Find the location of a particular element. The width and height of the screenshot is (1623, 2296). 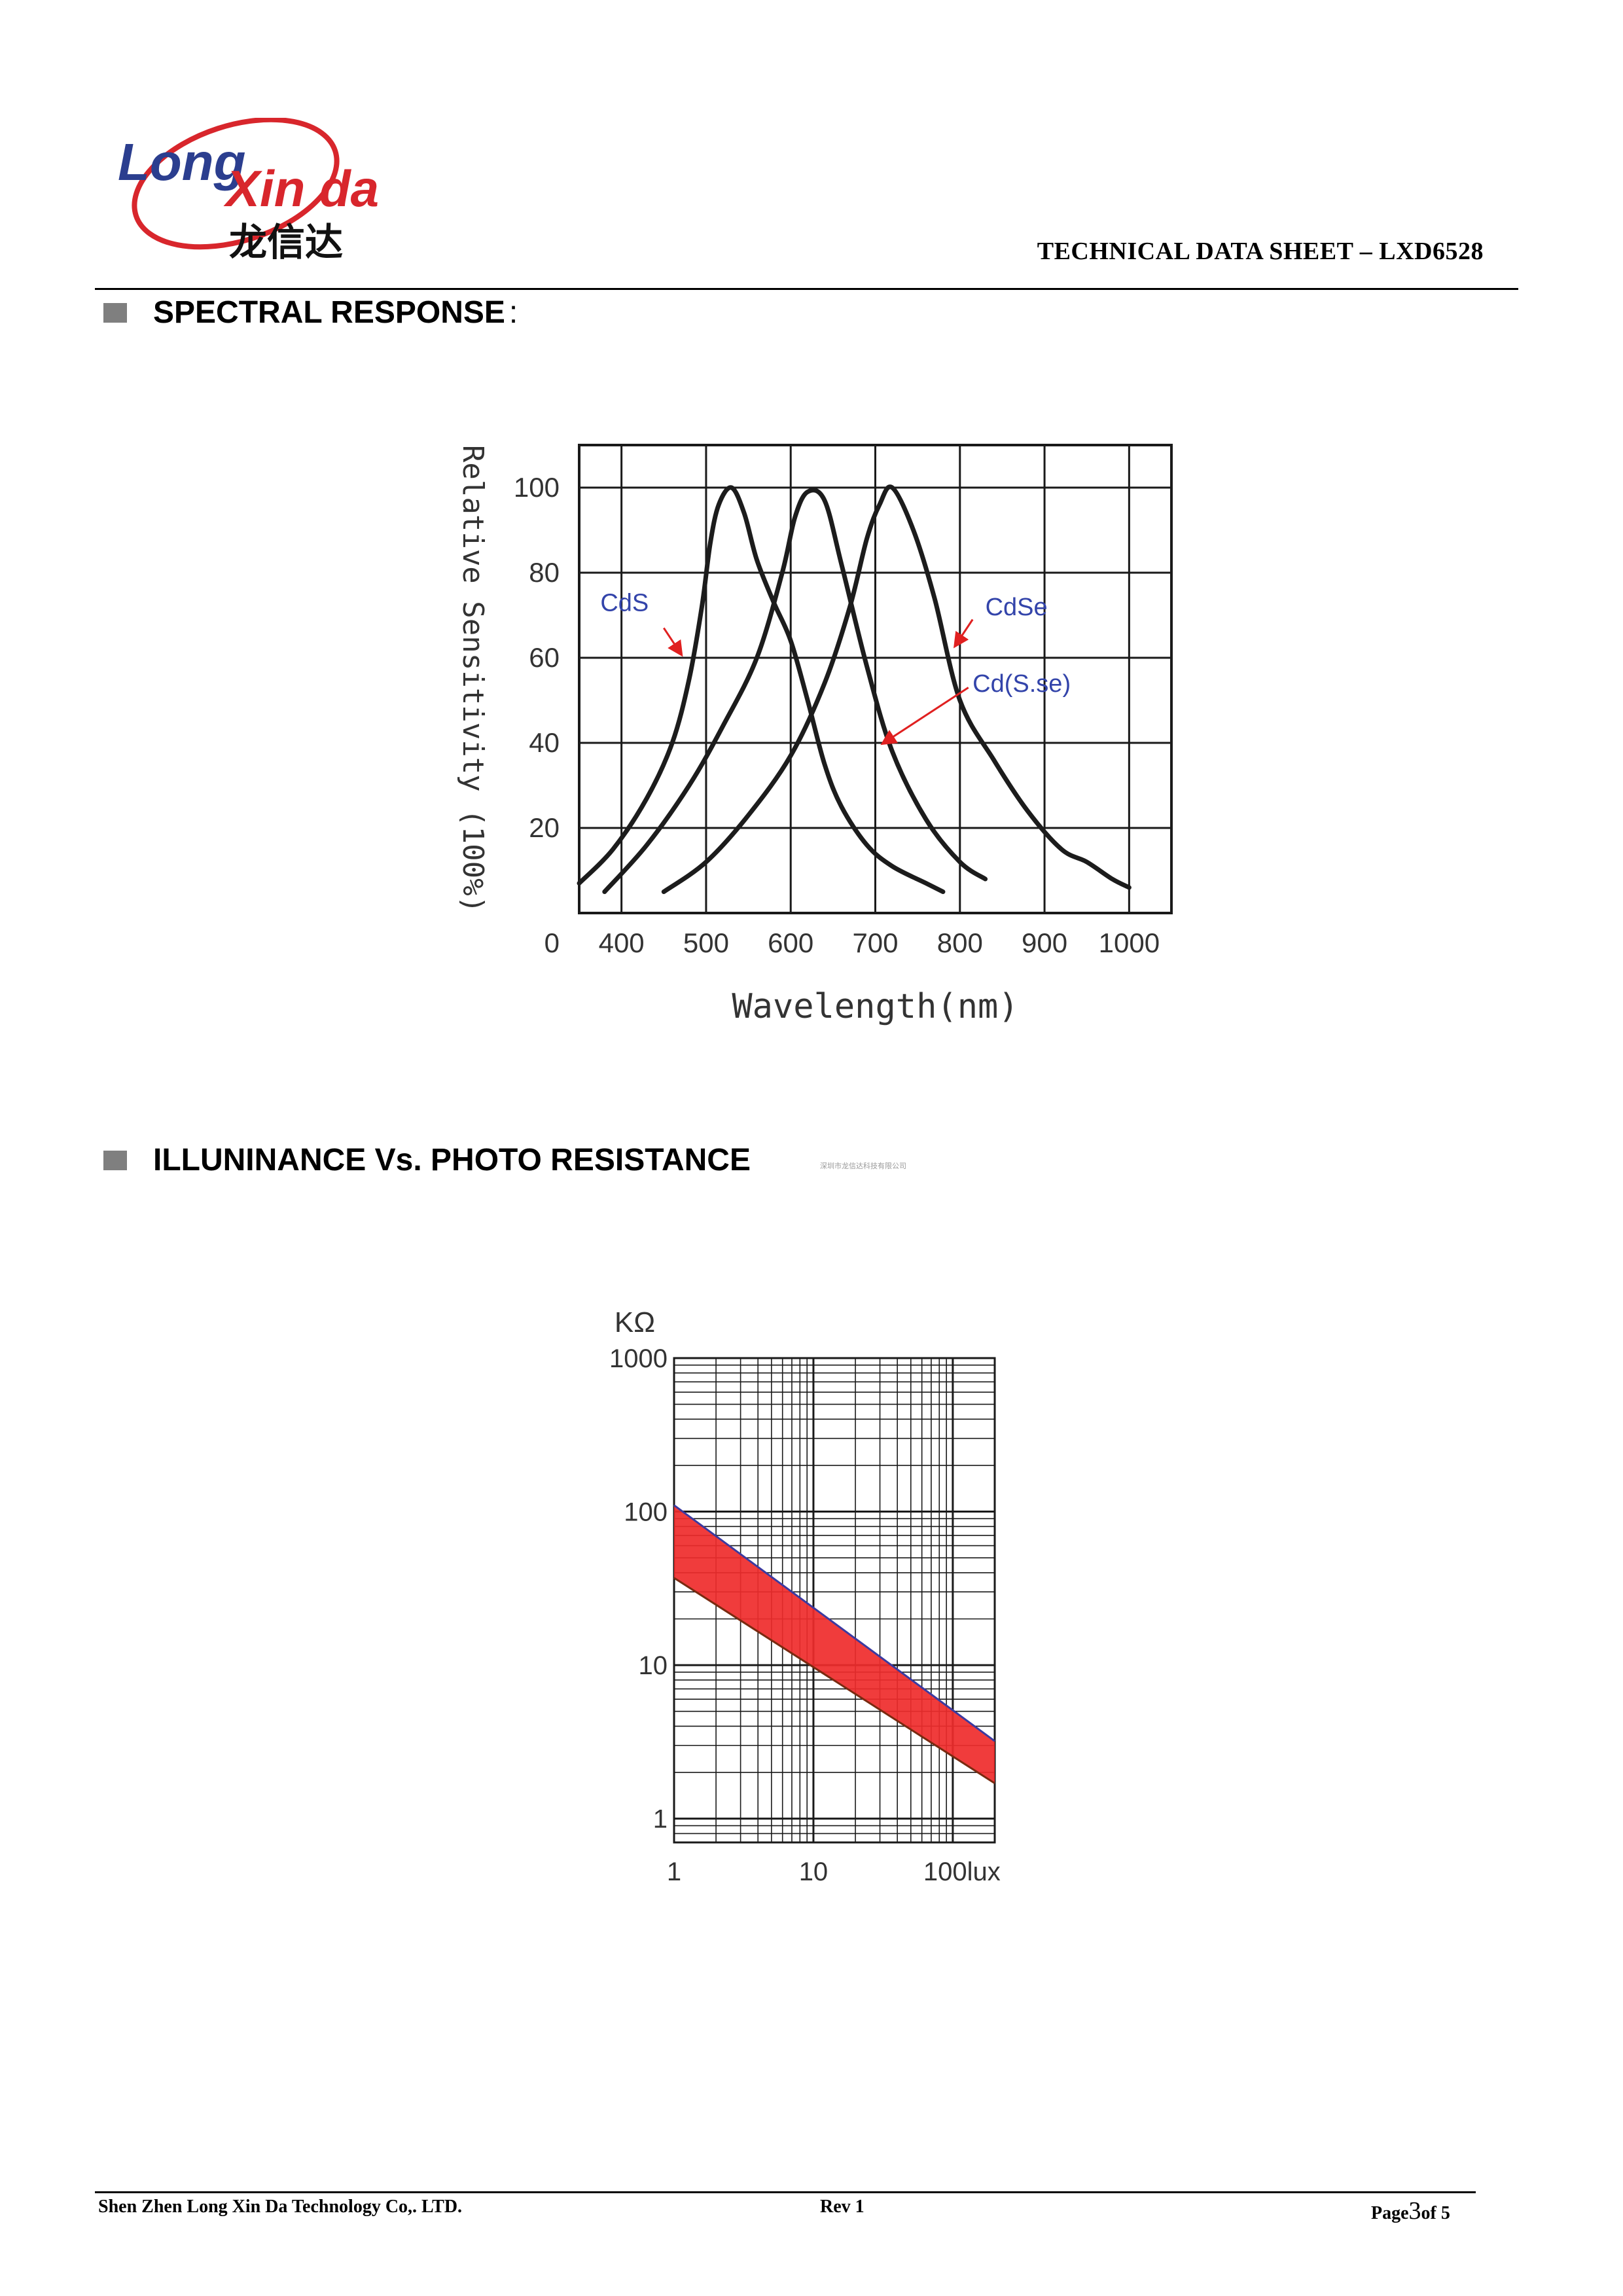

x-tick-label: 500 is located at coordinates (706, 942).